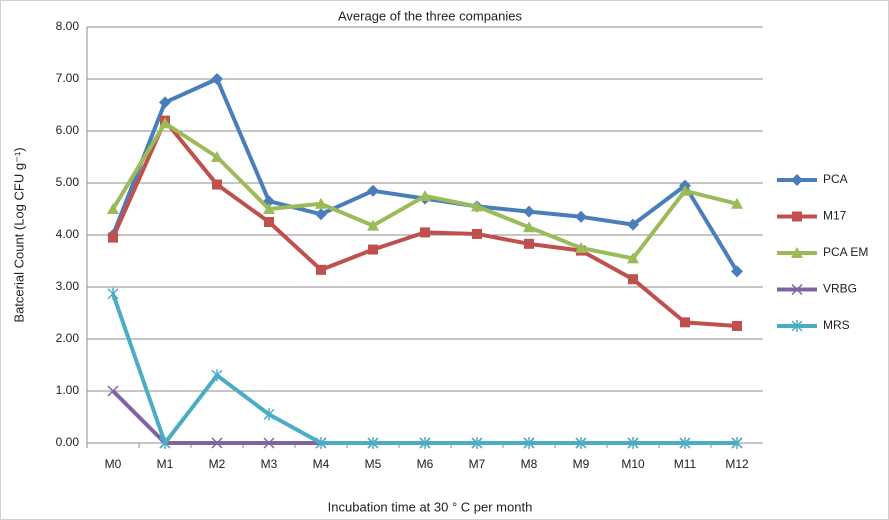  What do you see at coordinates (68, 338) in the screenshot?
I see `y-tick-label: 2.00` at bounding box center [68, 338].